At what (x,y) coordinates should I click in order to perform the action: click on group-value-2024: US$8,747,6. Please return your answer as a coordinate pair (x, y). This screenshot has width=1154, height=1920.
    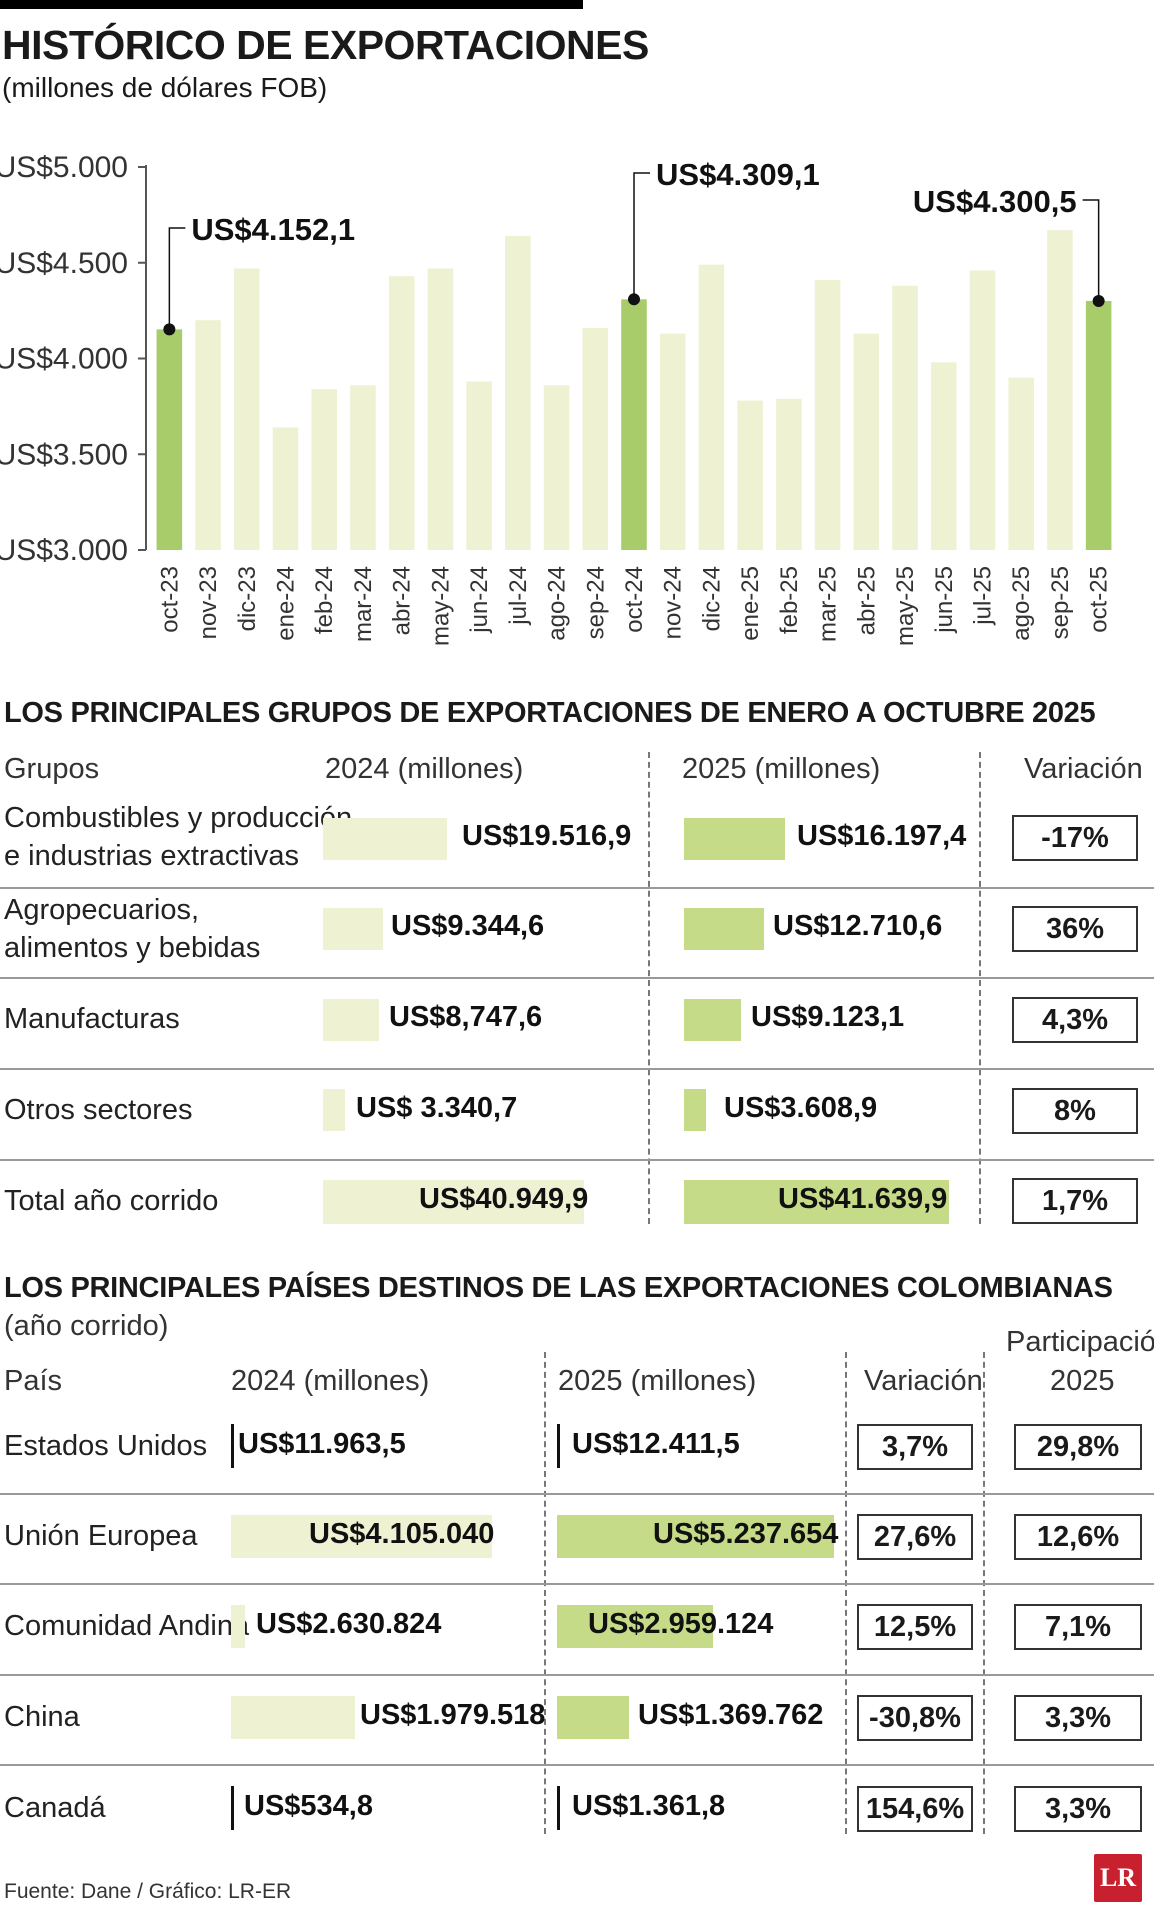
    Looking at the image, I should click on (466, 1017).